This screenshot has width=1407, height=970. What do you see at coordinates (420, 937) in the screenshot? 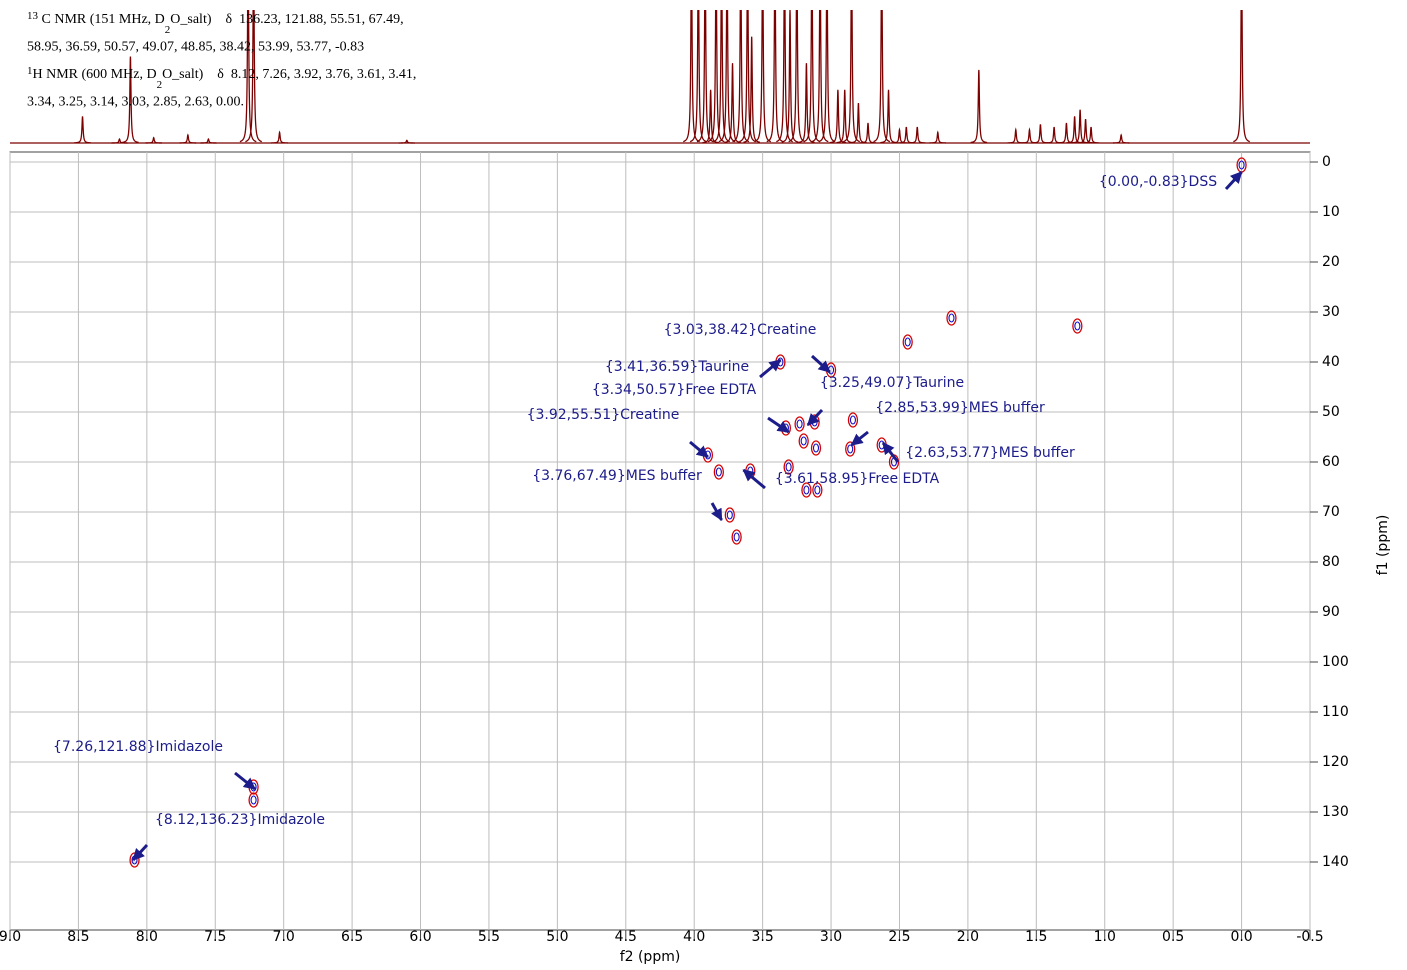
I see `x-tick-label: 6.0` at bounding box center [420, 937].